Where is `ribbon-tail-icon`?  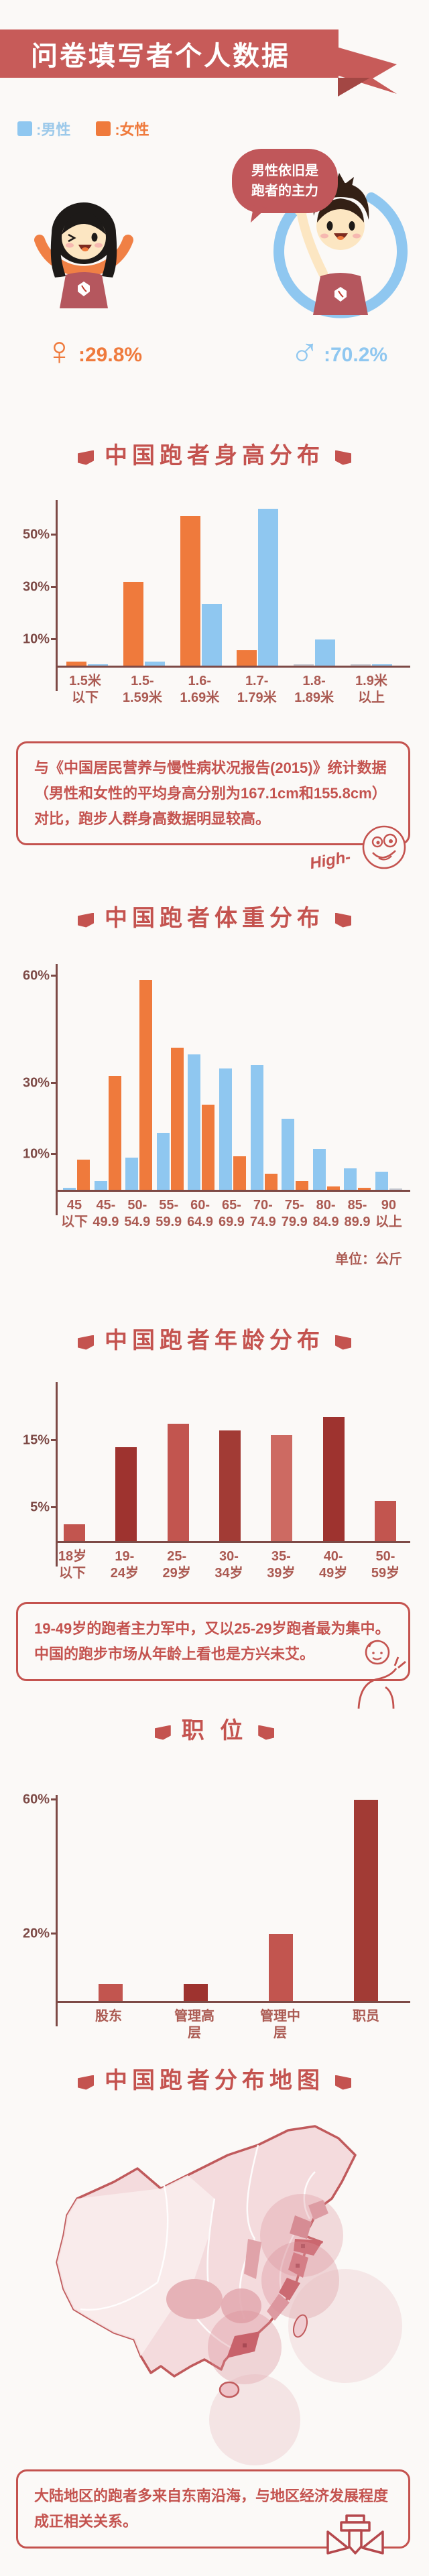
ribbon-tail-icon is located at coordinates (366, 72).